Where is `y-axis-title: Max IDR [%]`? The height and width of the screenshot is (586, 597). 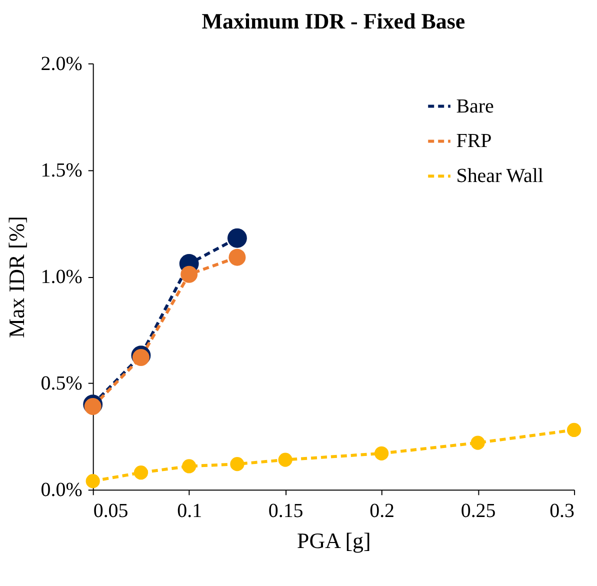
y-axis-title: Max IDR [%] is located at coordinates (16, 277).